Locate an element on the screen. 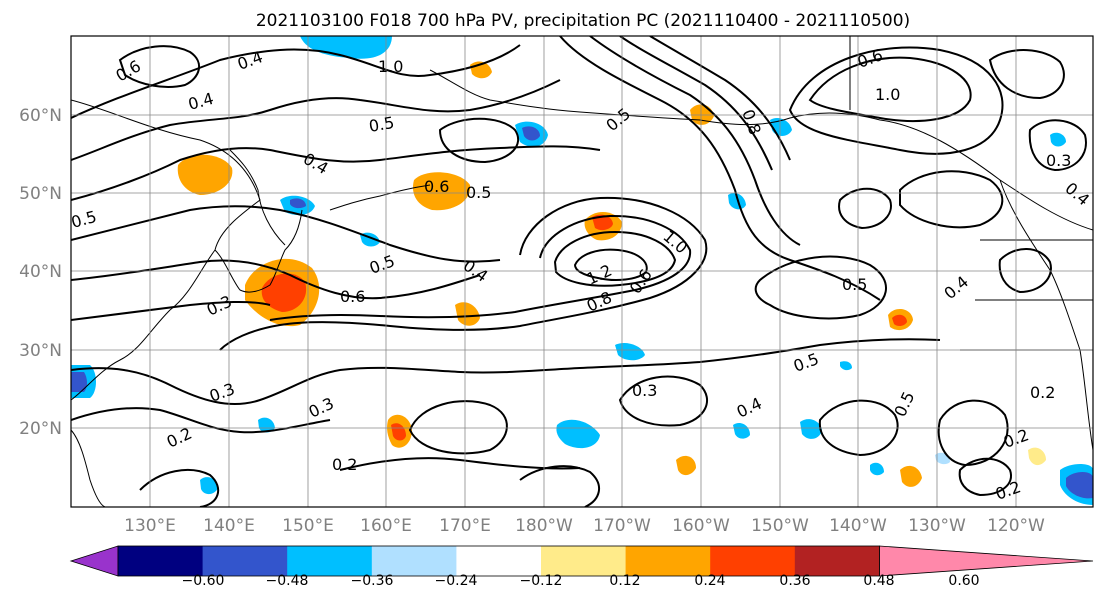  lat-label: 40°N is located at coordinates (40, 272).